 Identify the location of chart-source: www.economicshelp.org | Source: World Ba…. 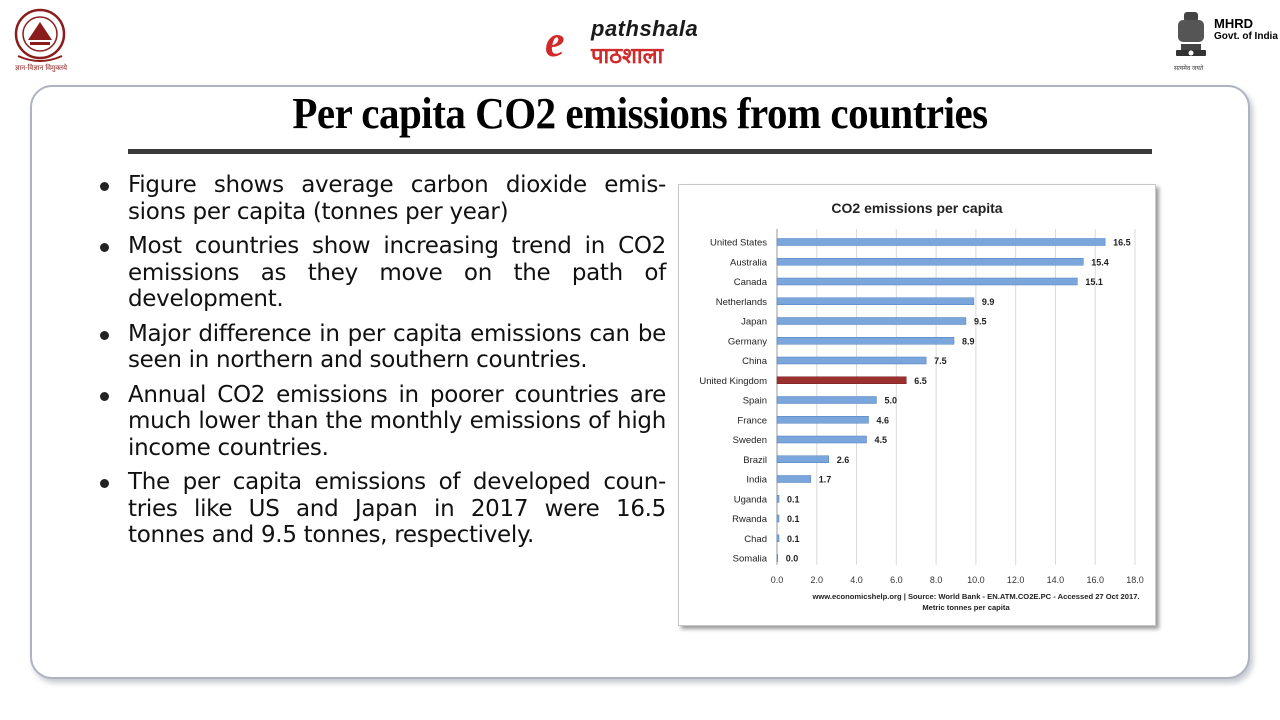
(975, 596).